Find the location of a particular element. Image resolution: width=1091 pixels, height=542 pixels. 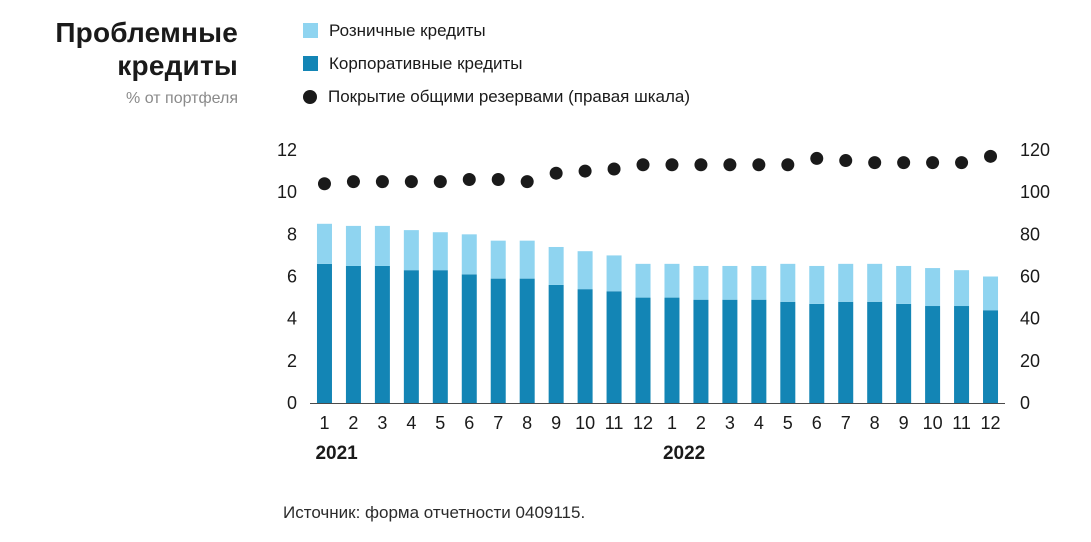

chart-title-line1: Проблемные is located at coordinates (146, 32).